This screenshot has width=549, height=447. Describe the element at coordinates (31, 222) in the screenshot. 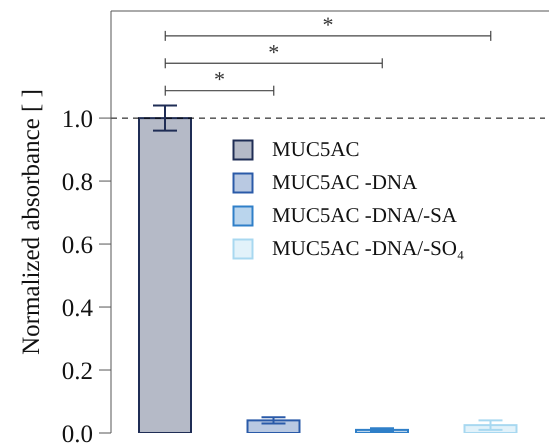

I see `y-axis-title: Normalized absorbance [ ]` at that location.